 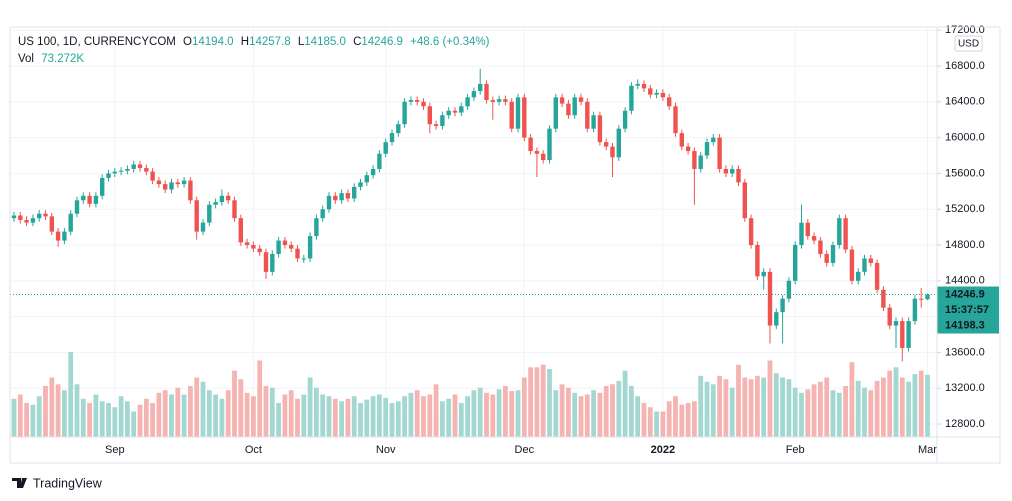 What do you see at coordinates (968, 43) in the screenshot?
I see `currency-box` at bounding box center [968, 43].